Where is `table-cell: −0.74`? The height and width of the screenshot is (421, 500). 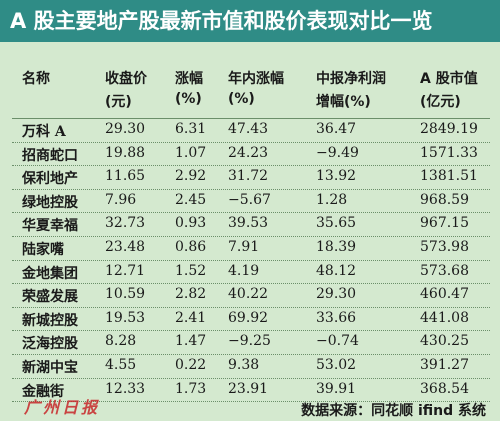 table-cell: −0.74 is located at coordinates (337, 341).